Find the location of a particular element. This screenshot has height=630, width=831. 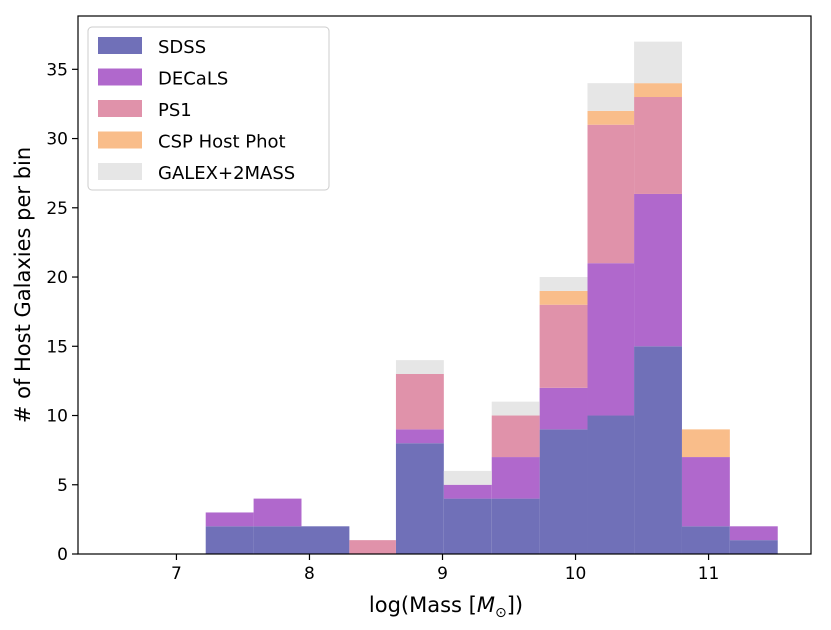

x-axis-label-symbol: M is located at coordinates (486, 605).